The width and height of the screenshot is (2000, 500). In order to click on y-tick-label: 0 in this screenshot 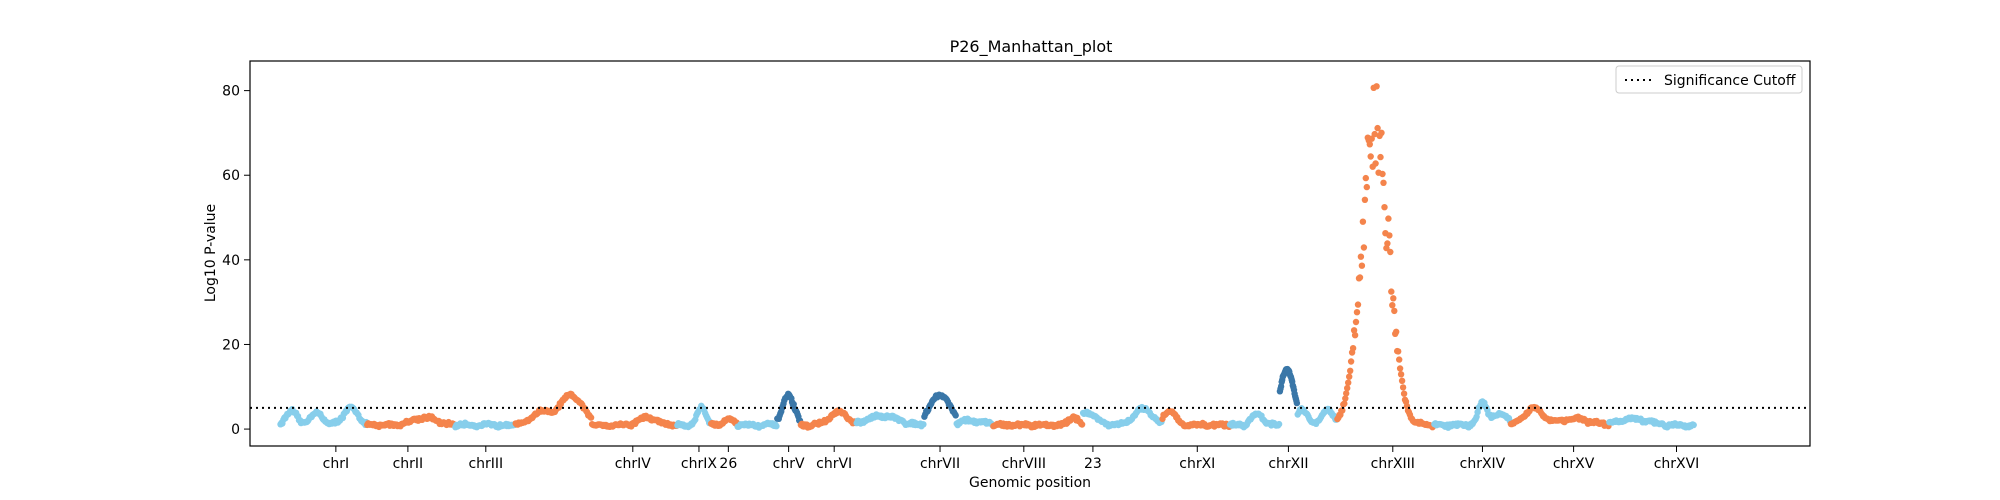, I will do `click(235, 430)`.